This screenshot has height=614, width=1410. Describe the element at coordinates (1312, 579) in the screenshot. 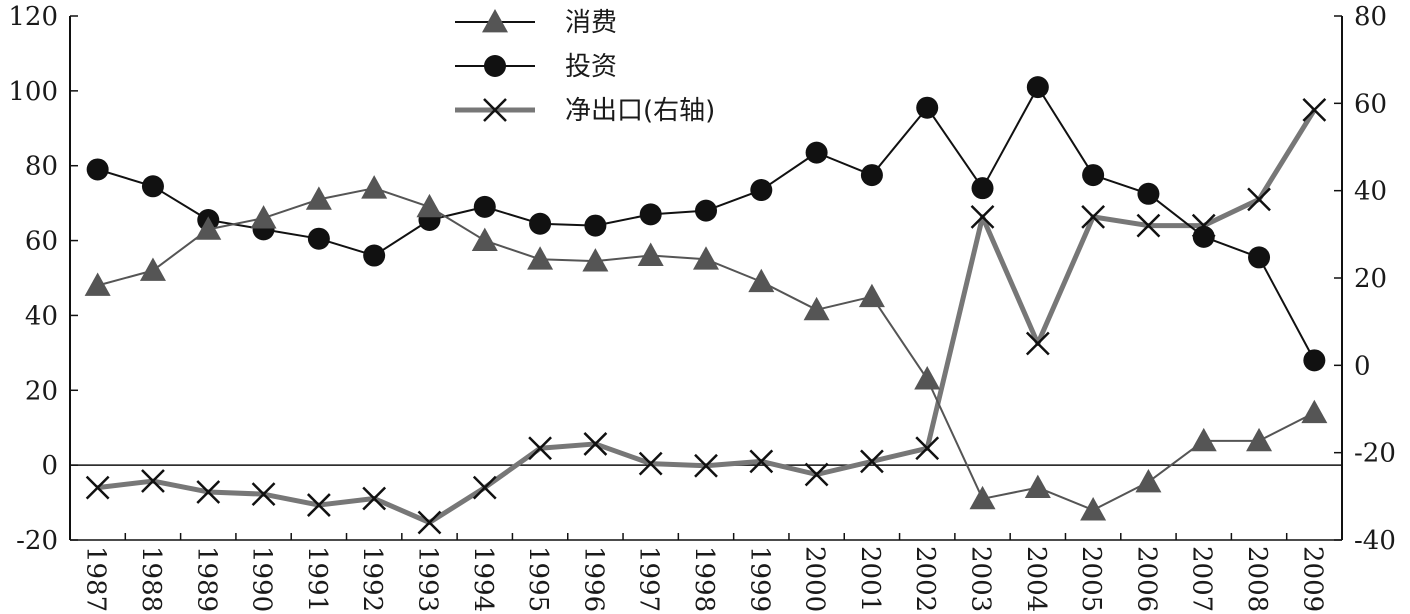

I see `x-tick-label: 2009` at that location.